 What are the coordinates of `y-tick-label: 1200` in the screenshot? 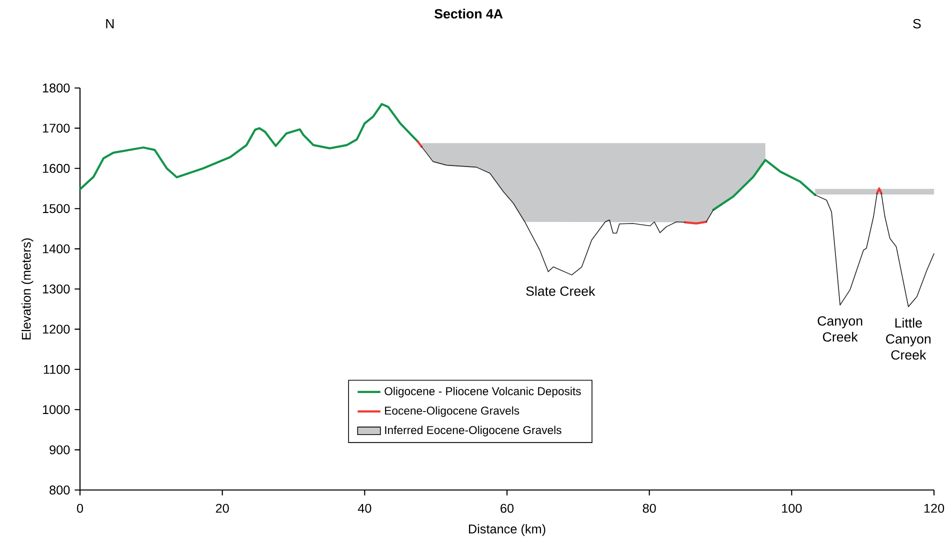 It's located at (56, 329).